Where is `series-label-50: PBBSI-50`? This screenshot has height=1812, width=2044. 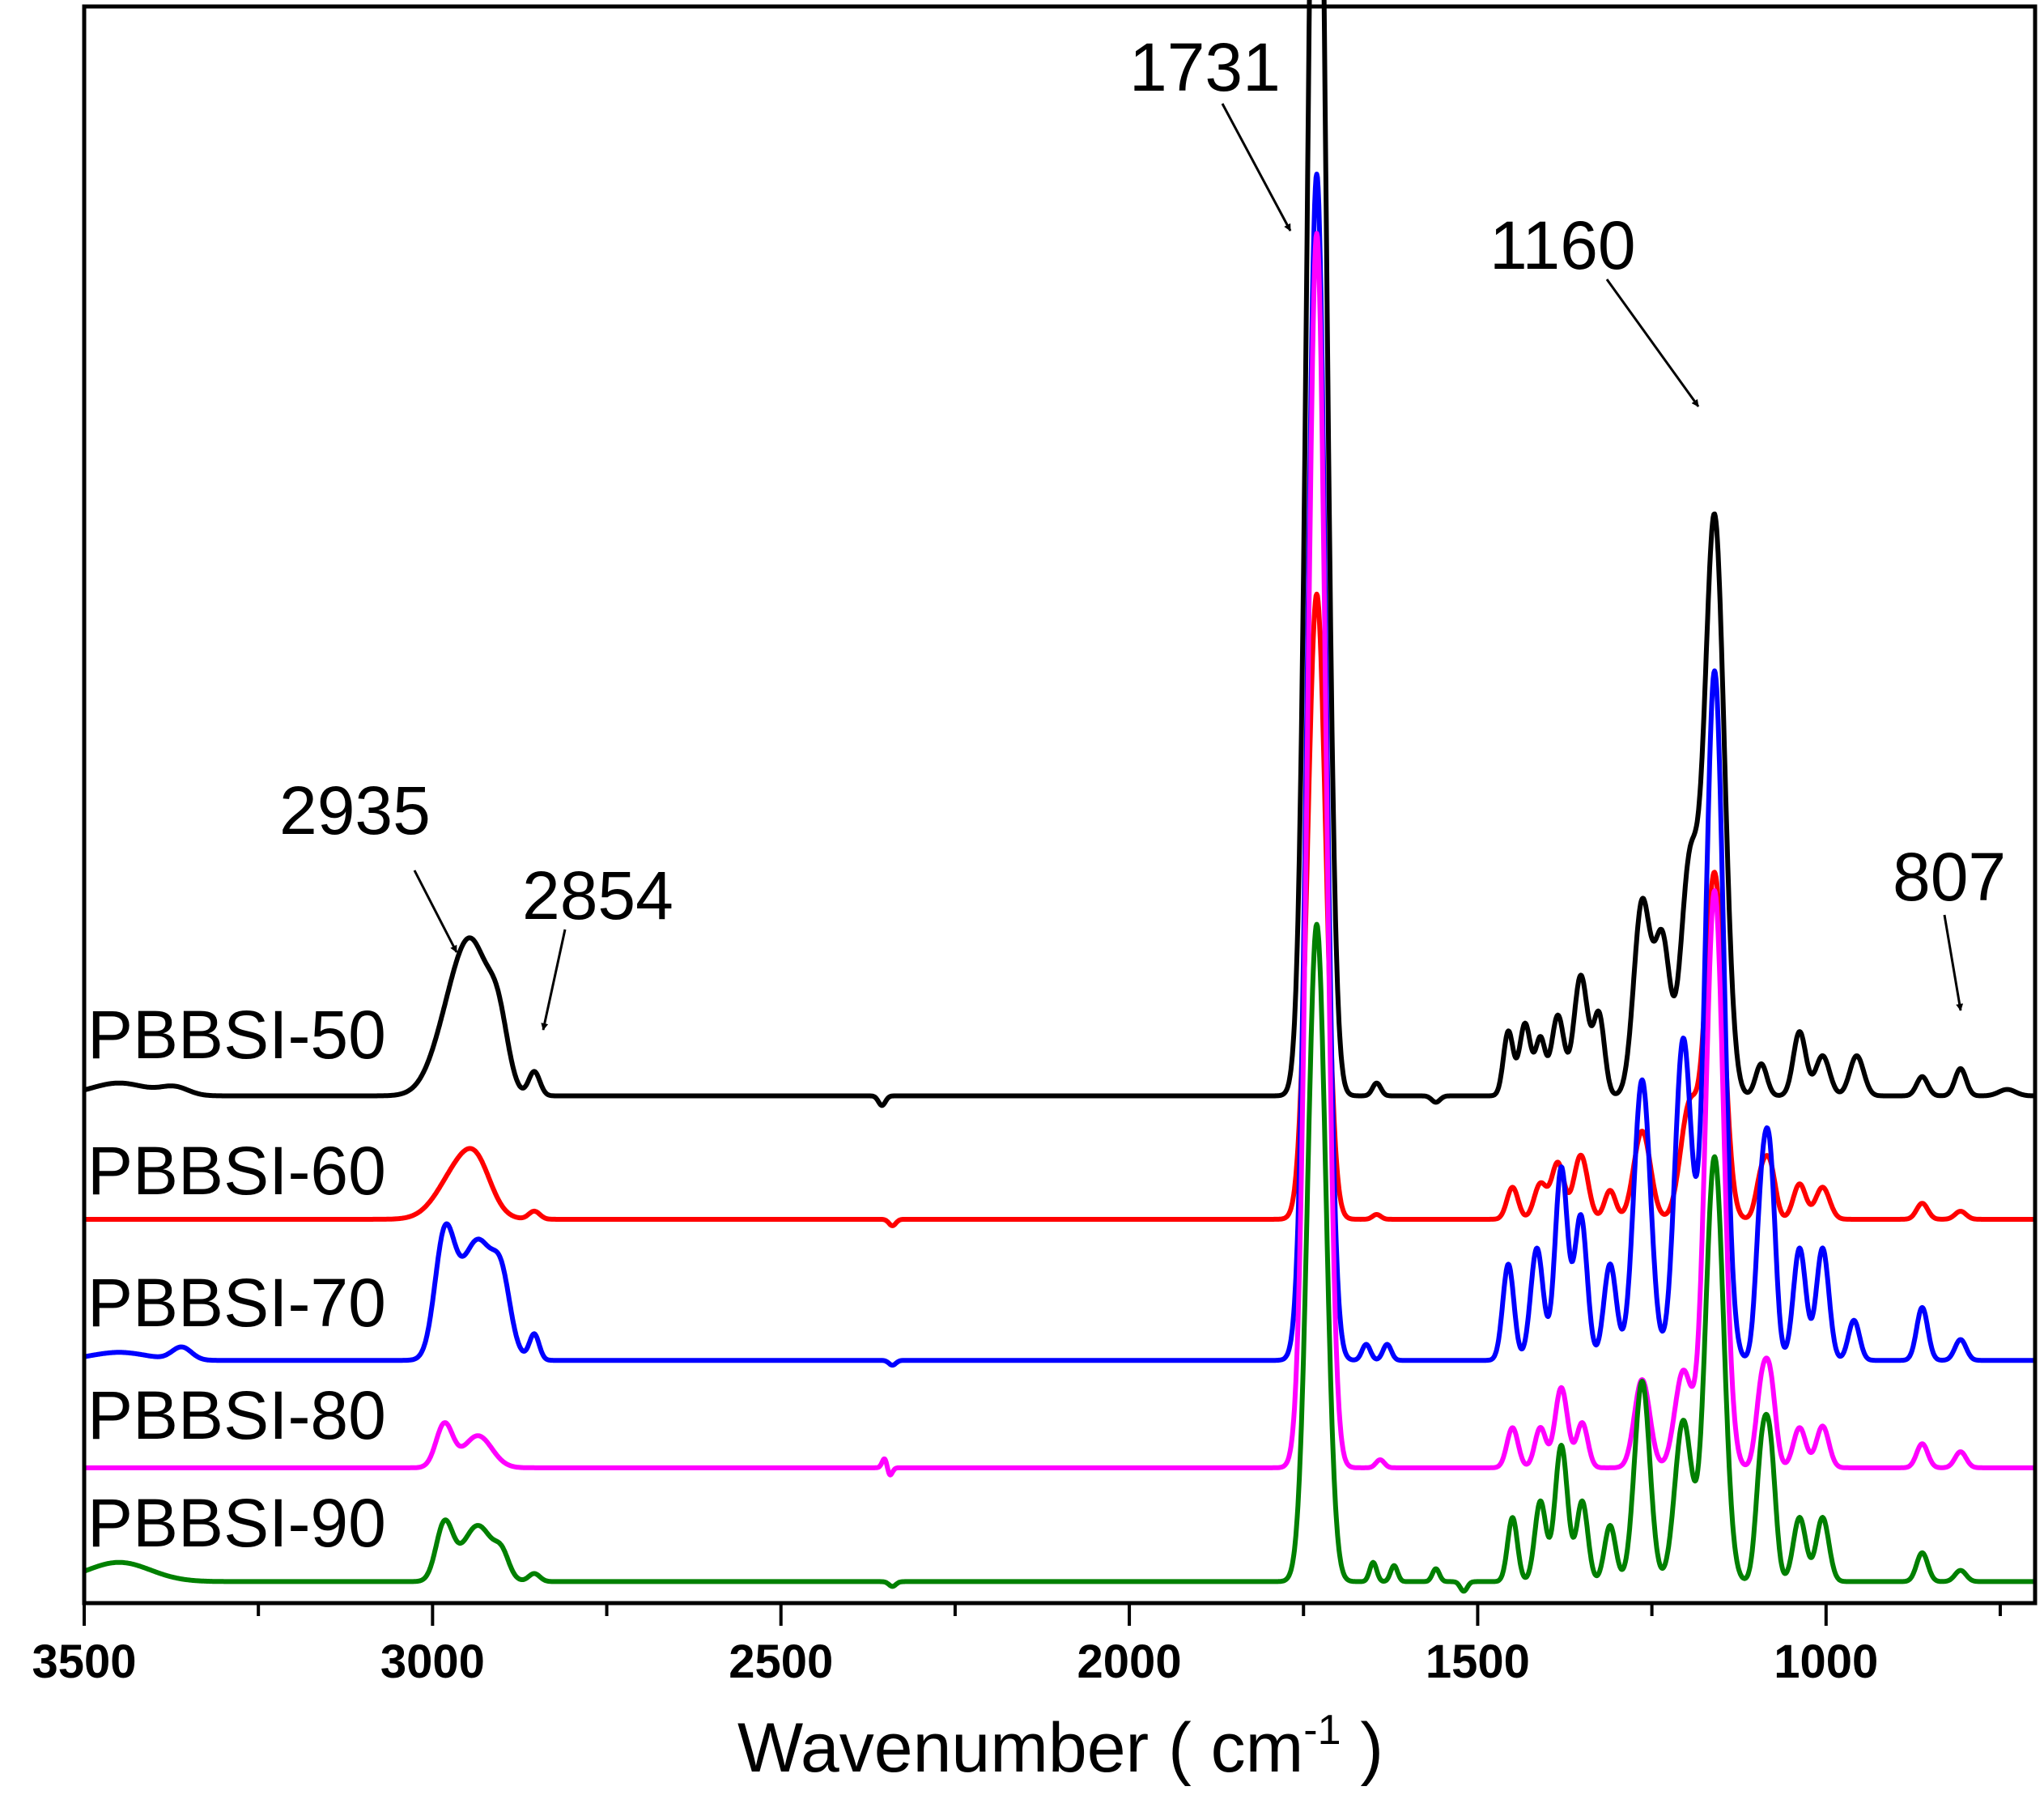
series-label-50: PBBSI-50 is located at coordinates (236, 1035).